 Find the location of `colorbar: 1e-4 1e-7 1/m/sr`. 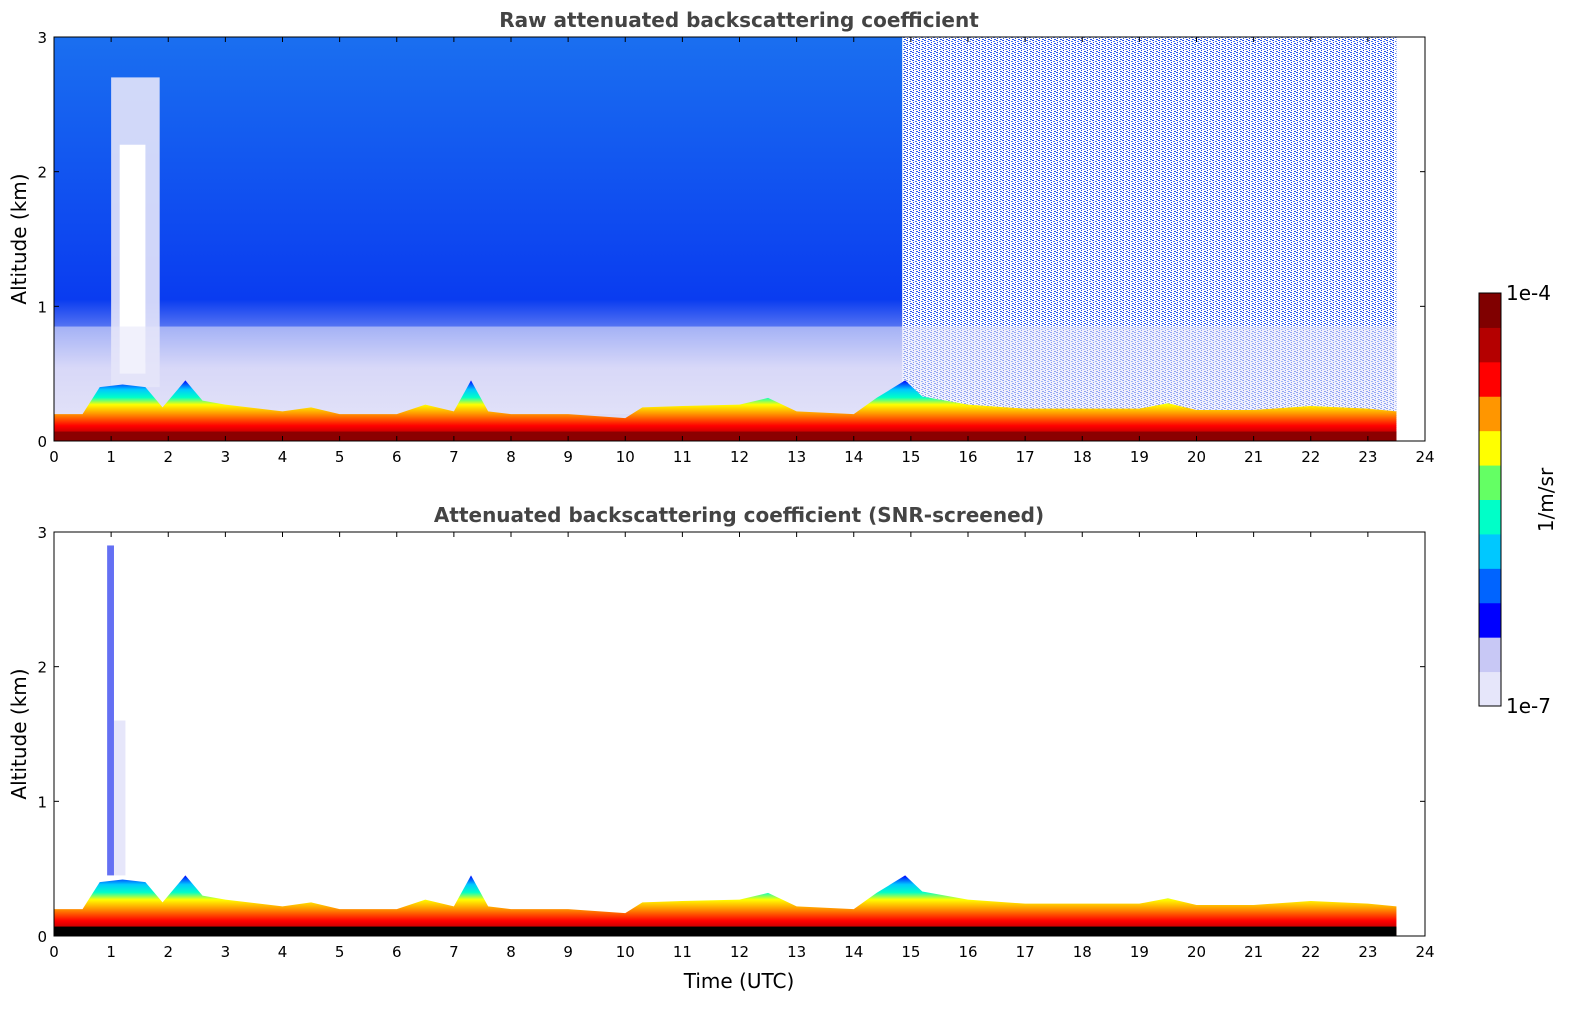

colorbar: 1e-4 1e-7 1/m/sr is located at coordinates (1518, 499).